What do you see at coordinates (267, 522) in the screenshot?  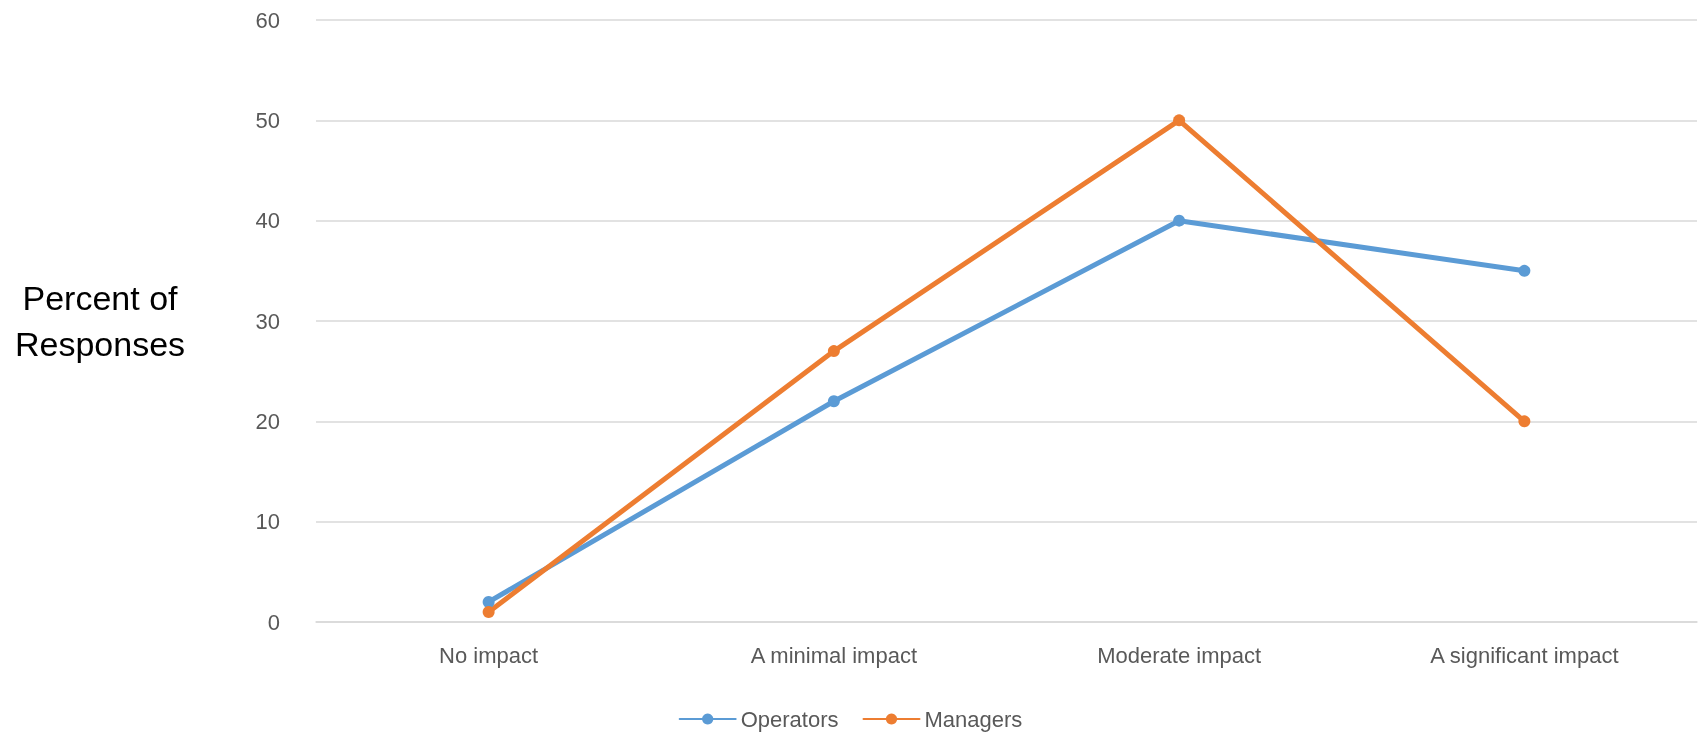 I see `y-tick-label: 10` at bounding box center [267, 522].